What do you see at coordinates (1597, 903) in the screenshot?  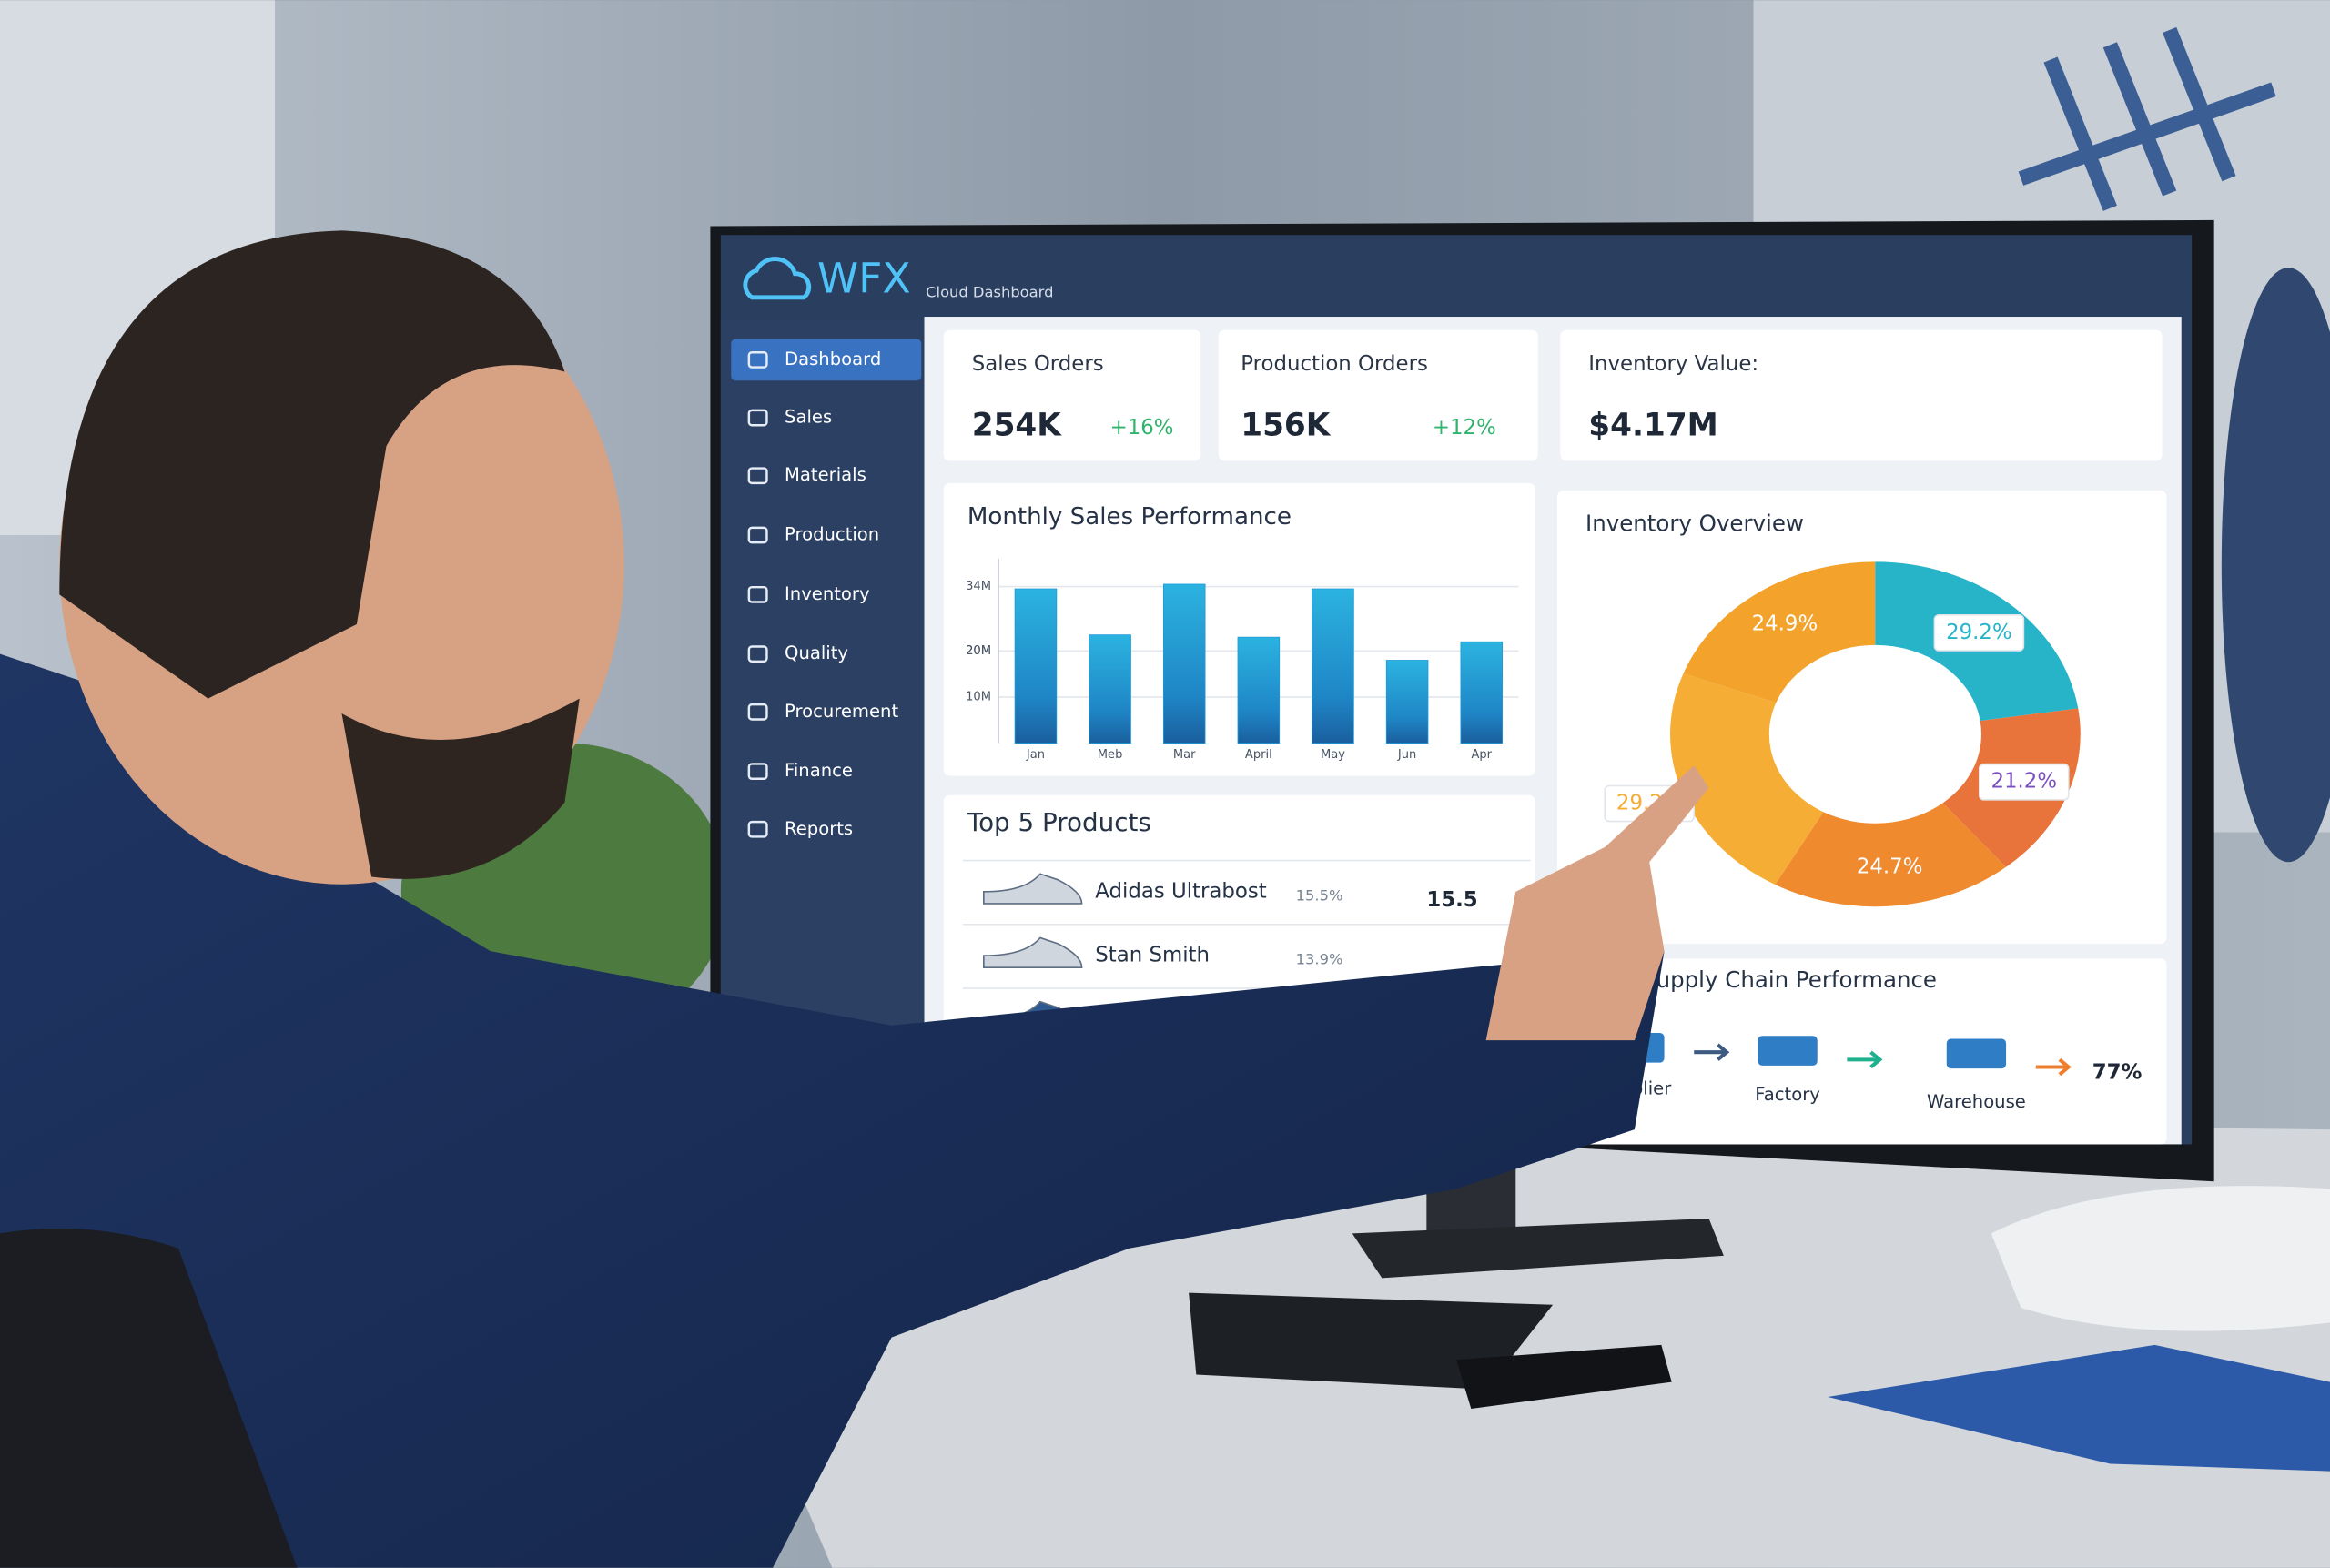 I see `hand` at bounding box center [1597, 903].